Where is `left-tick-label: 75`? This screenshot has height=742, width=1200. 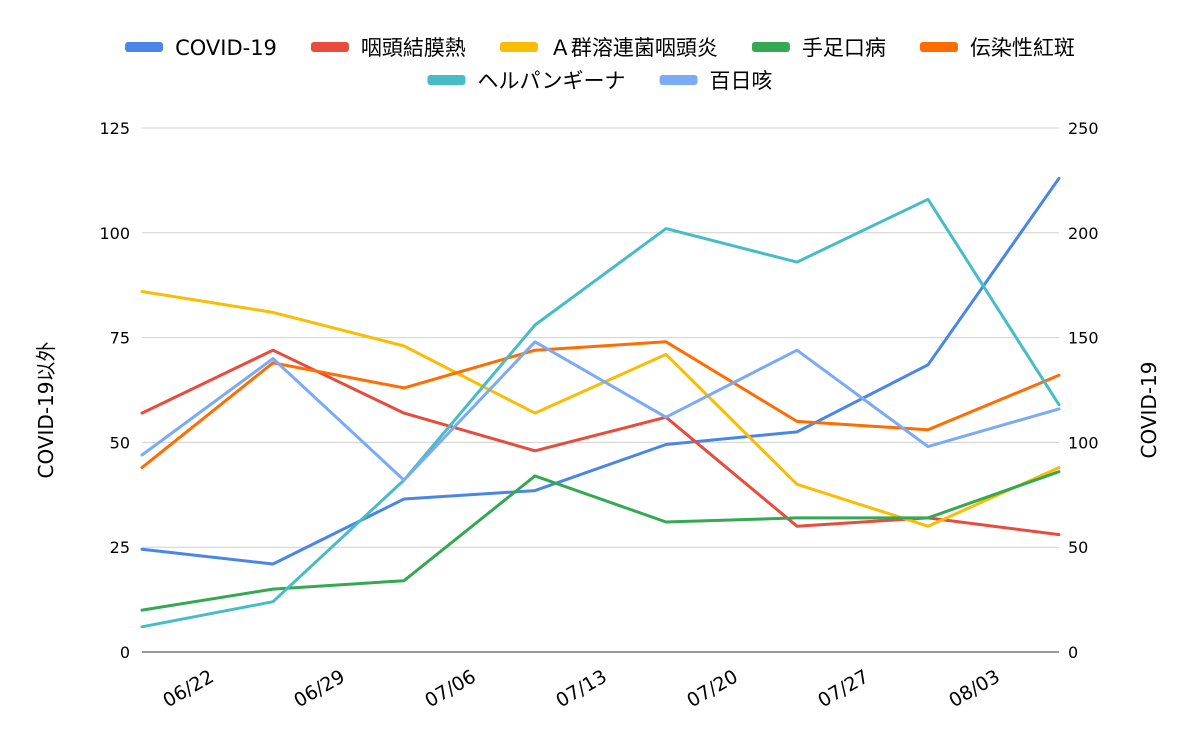 left-tick-label: 75 is located at coordinates (120, 338).